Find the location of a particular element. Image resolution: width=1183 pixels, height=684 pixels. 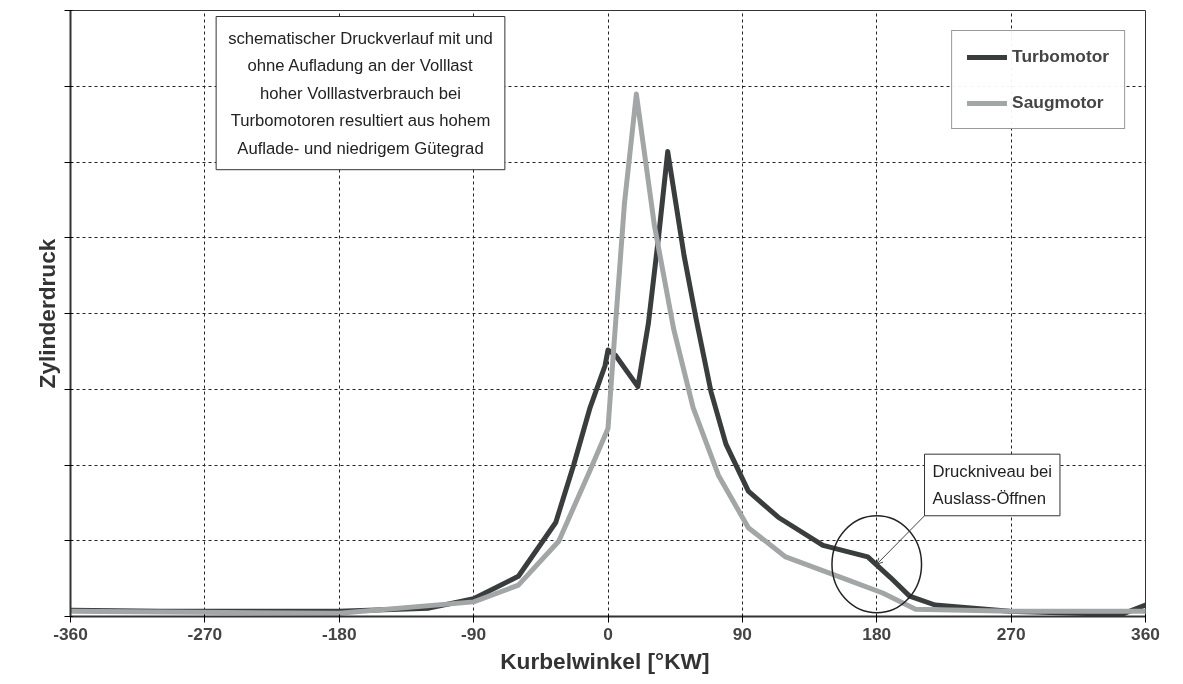

x-tick-label: 90 is located at coordinates (742, 633).